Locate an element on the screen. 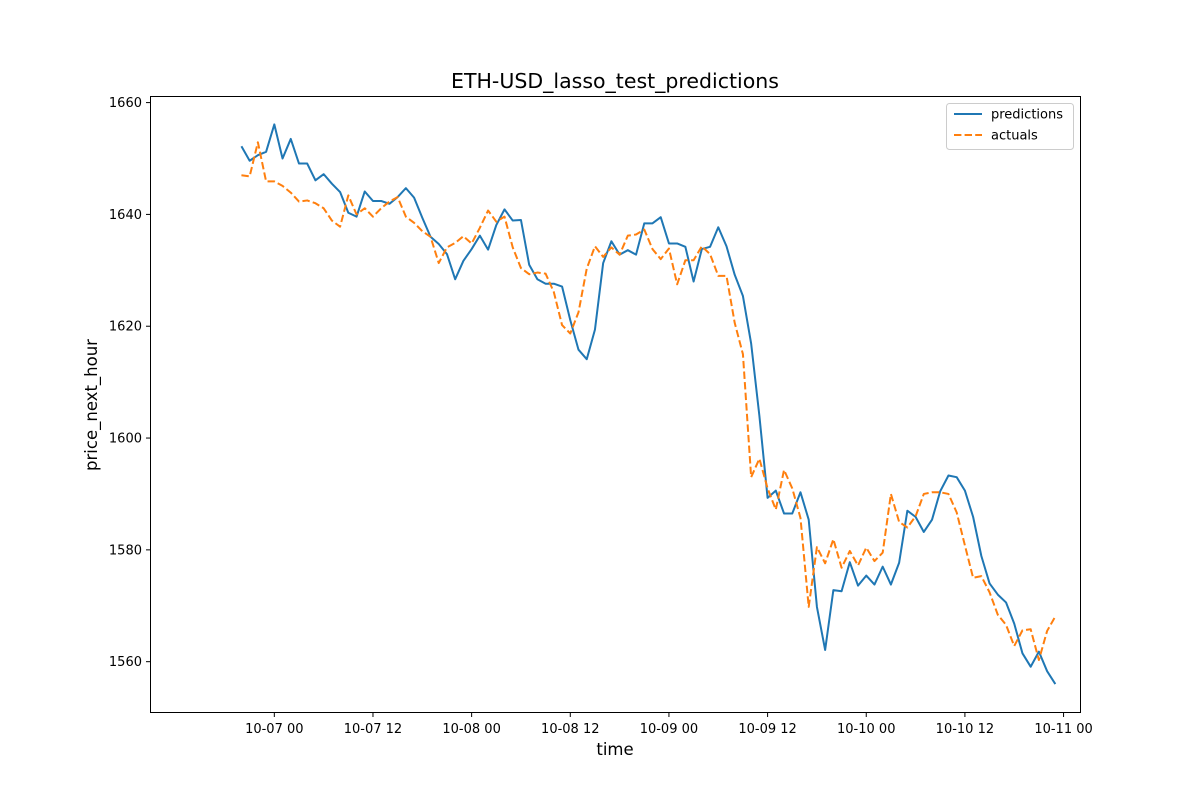  y-tick-label: 1640 is located at coordinates (125, 215).